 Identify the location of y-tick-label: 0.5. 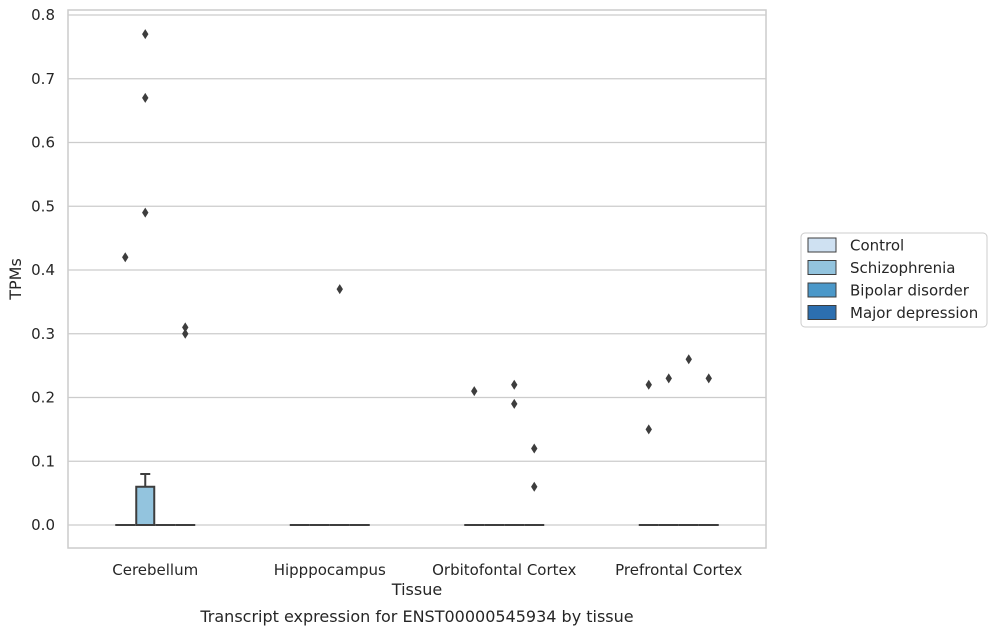
(43, 206).